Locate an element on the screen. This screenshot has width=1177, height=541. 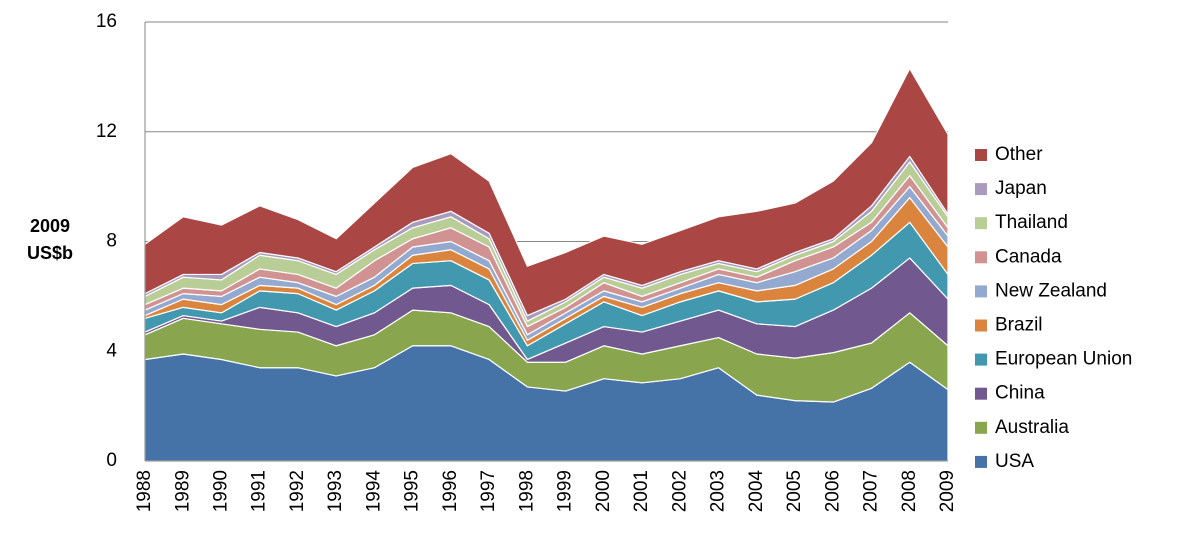
legend-label: Australia is located at coordinates (1032, 427).